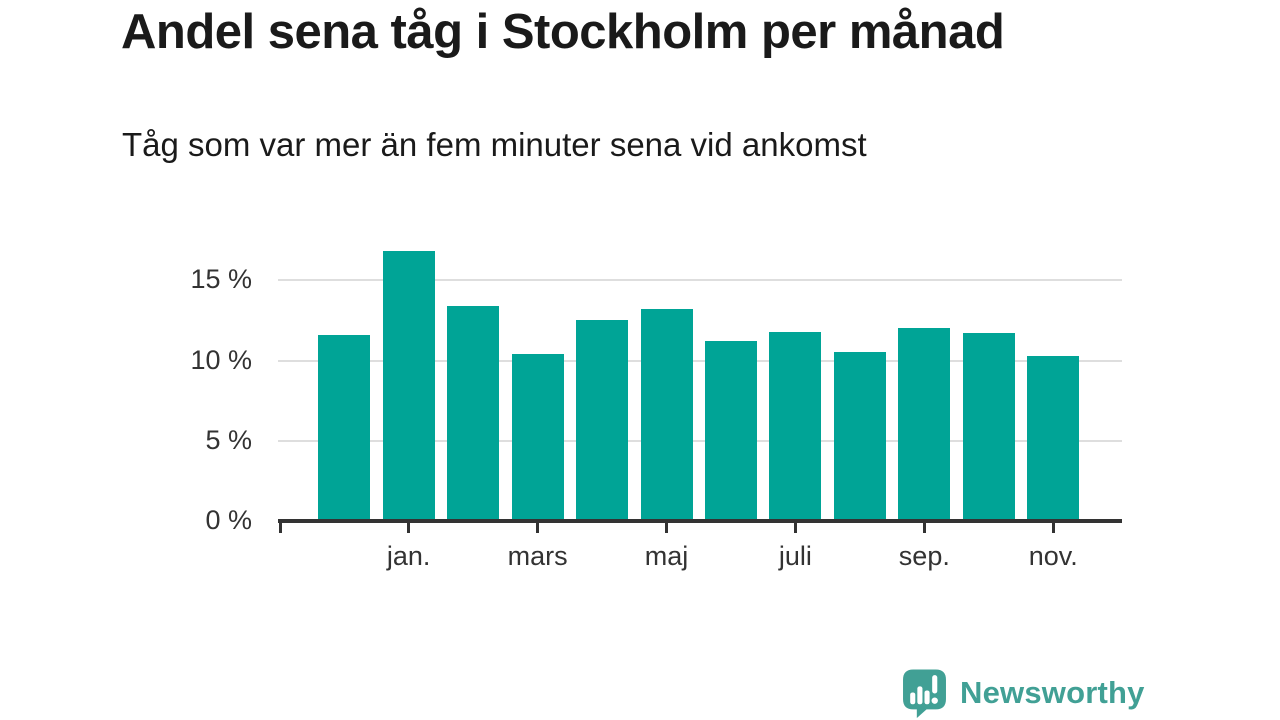 The height and width of the screenshot is (720, 1280). Describe the element at coordinates (859, 436) in the screenshot. I see `bar-aug` at that location.